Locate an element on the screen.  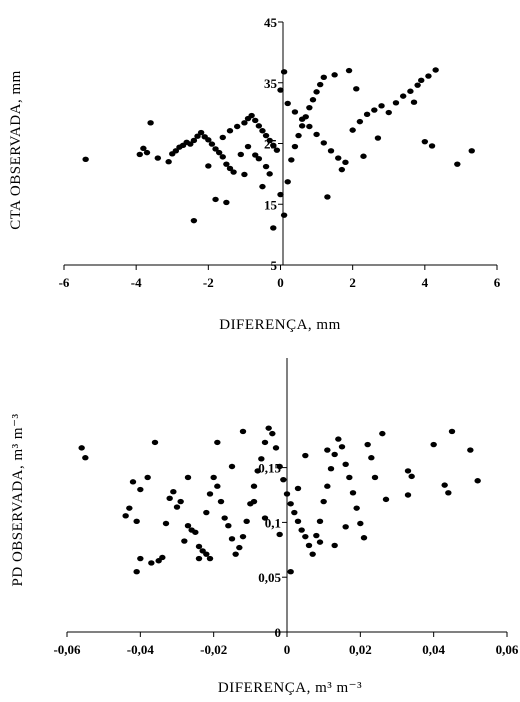
x-tick-label: -0,04 is located at coordinates (141, 649).